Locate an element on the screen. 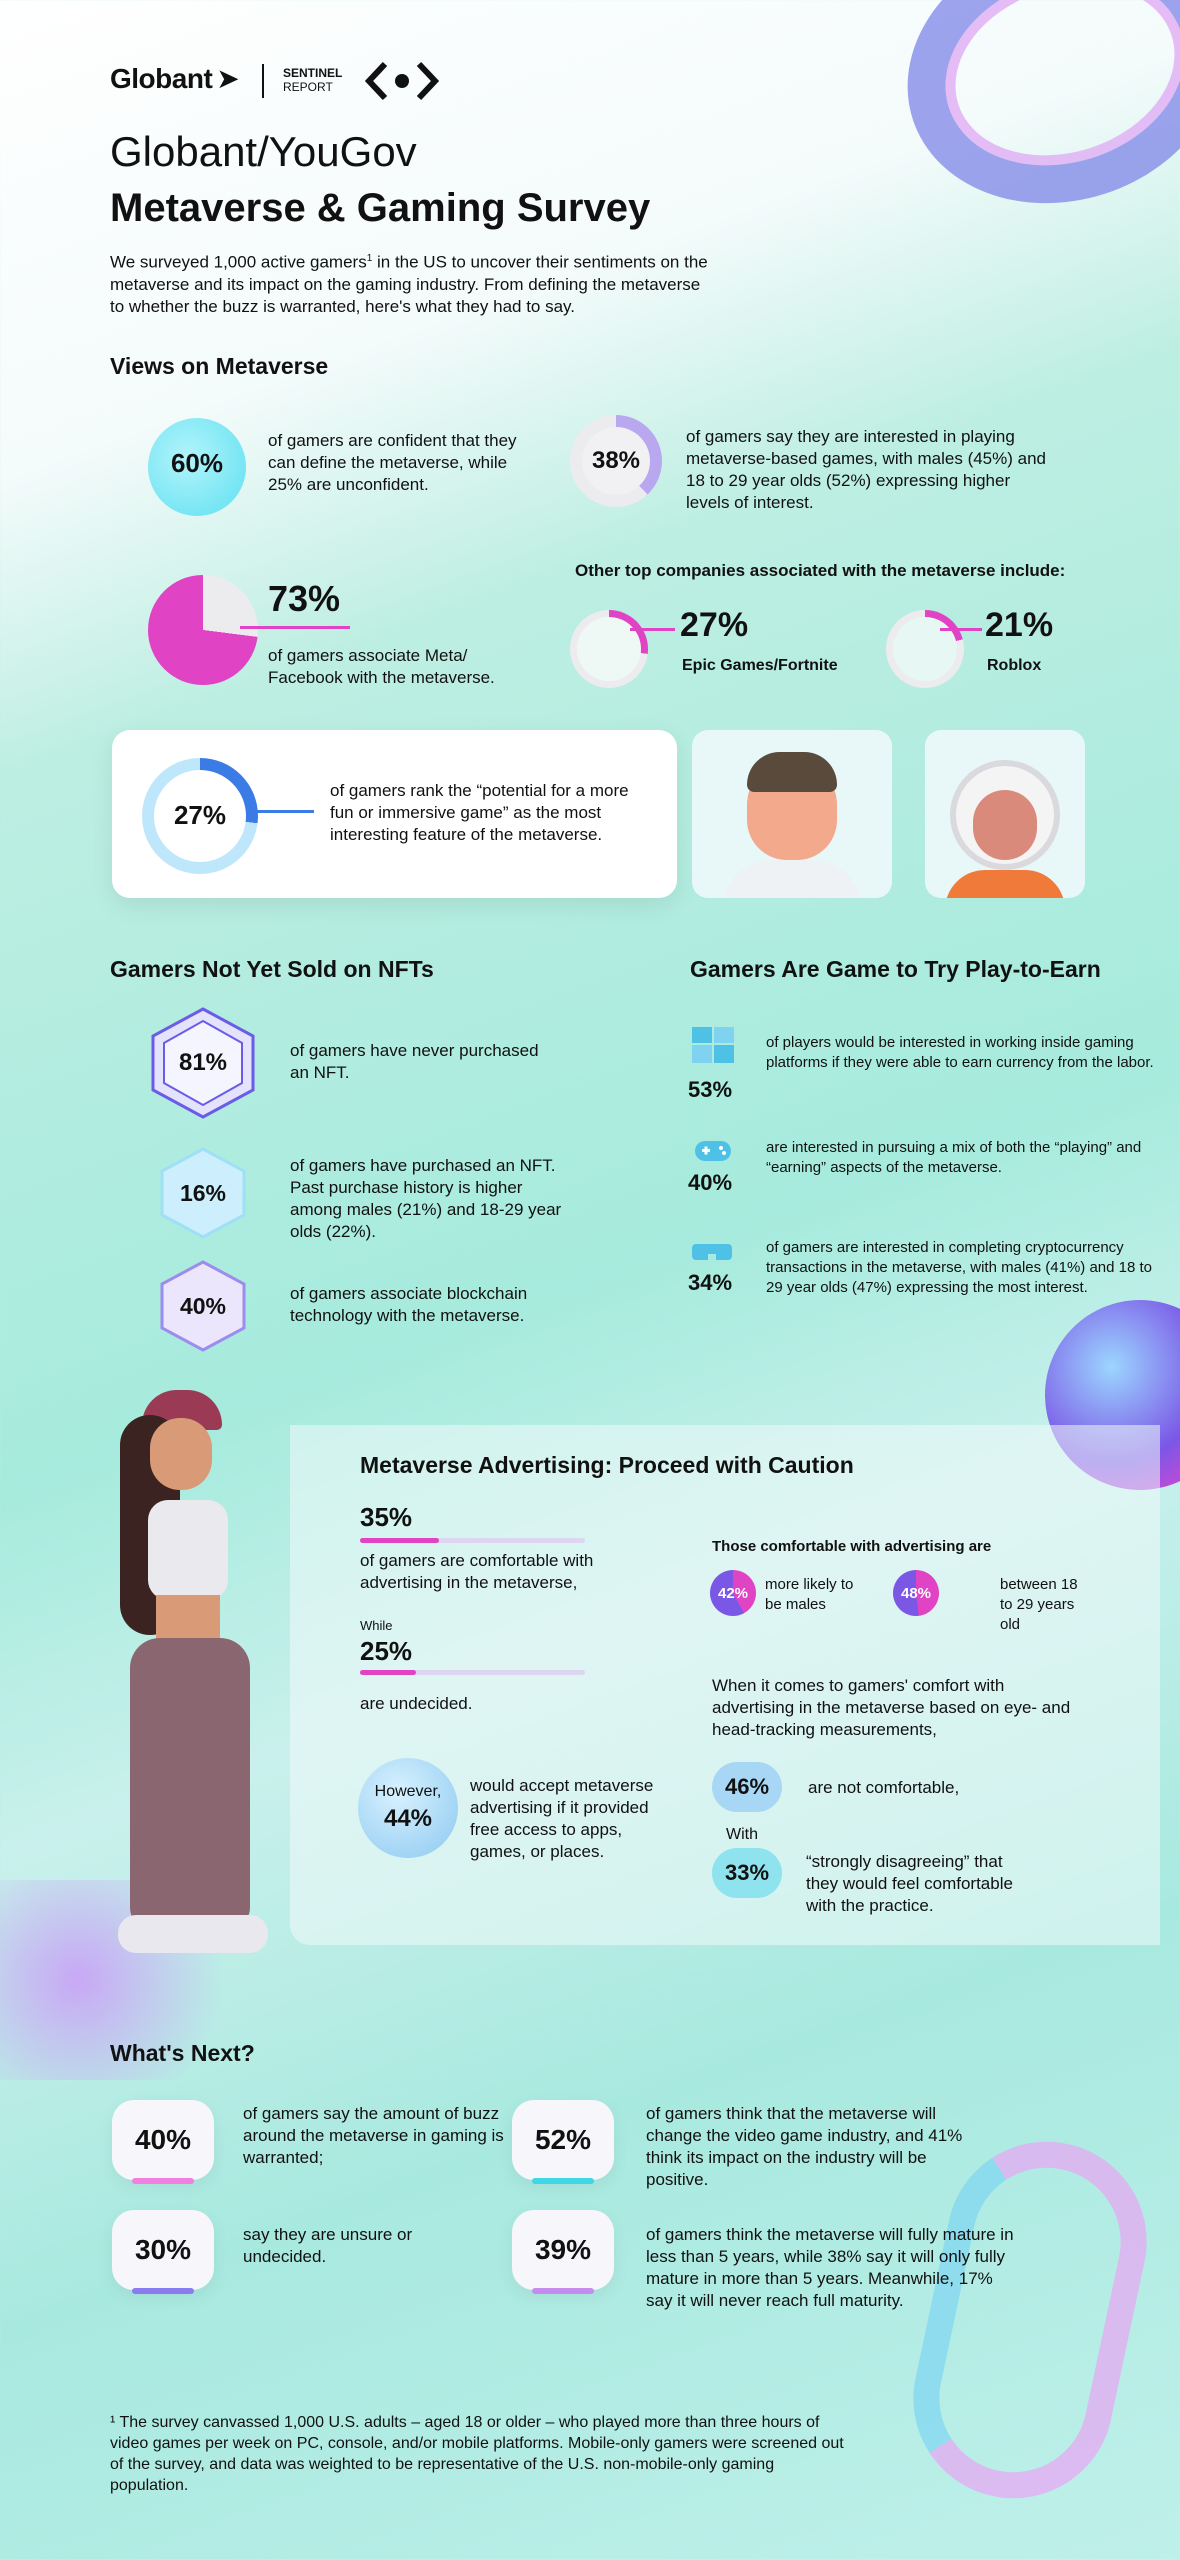 Image resolution: width=1180 pixels, height=2560 pixels. nfts-heading: Gamers Not Yet Sold on NFTs is located at coordinates (272, 969).